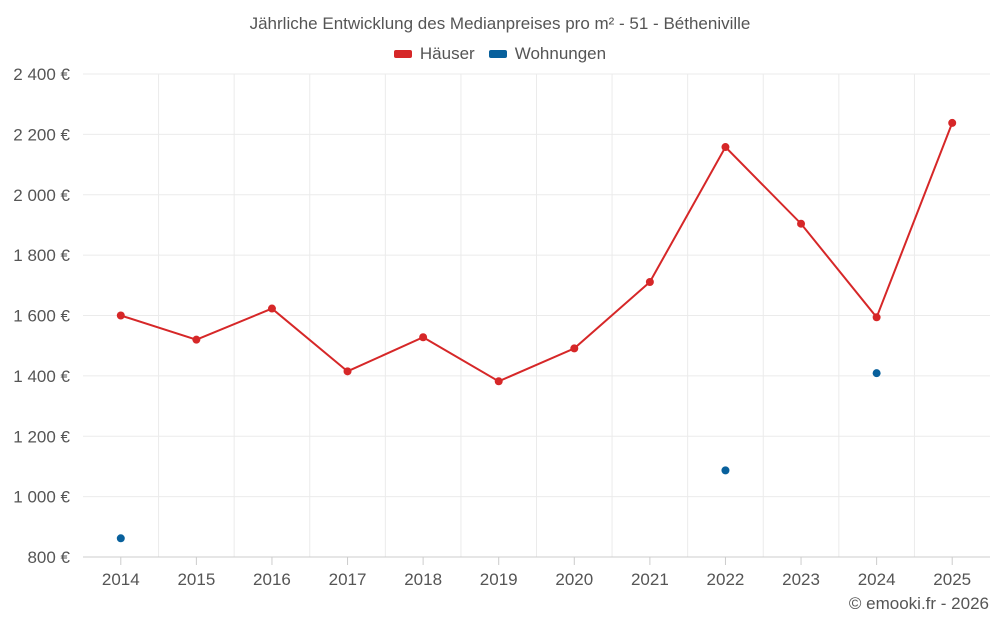 The height and width of the screenshot is (625, 1000). Describe the element at coordinates (402, 54) in the screenshot. I see `legend-swatch-haeuser` at that location.